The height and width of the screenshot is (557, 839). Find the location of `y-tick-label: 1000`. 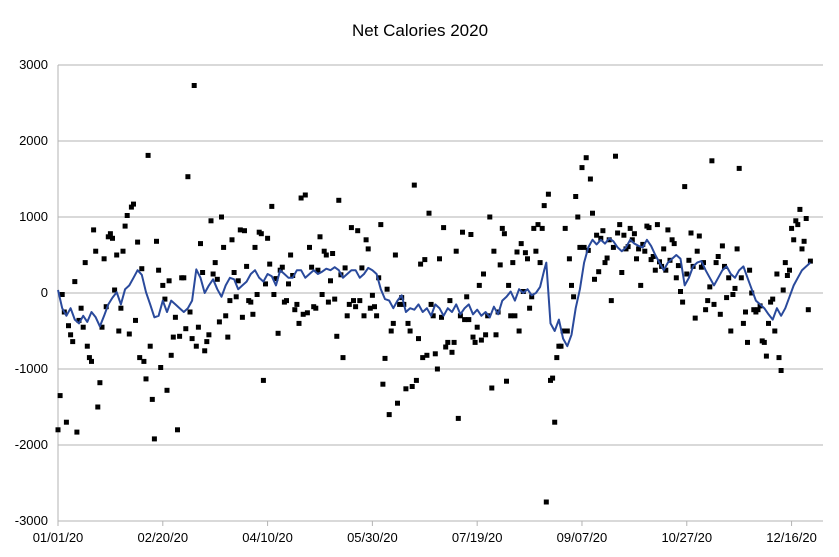

y-tick-label: 1000 is located at coordinates (33, 216).